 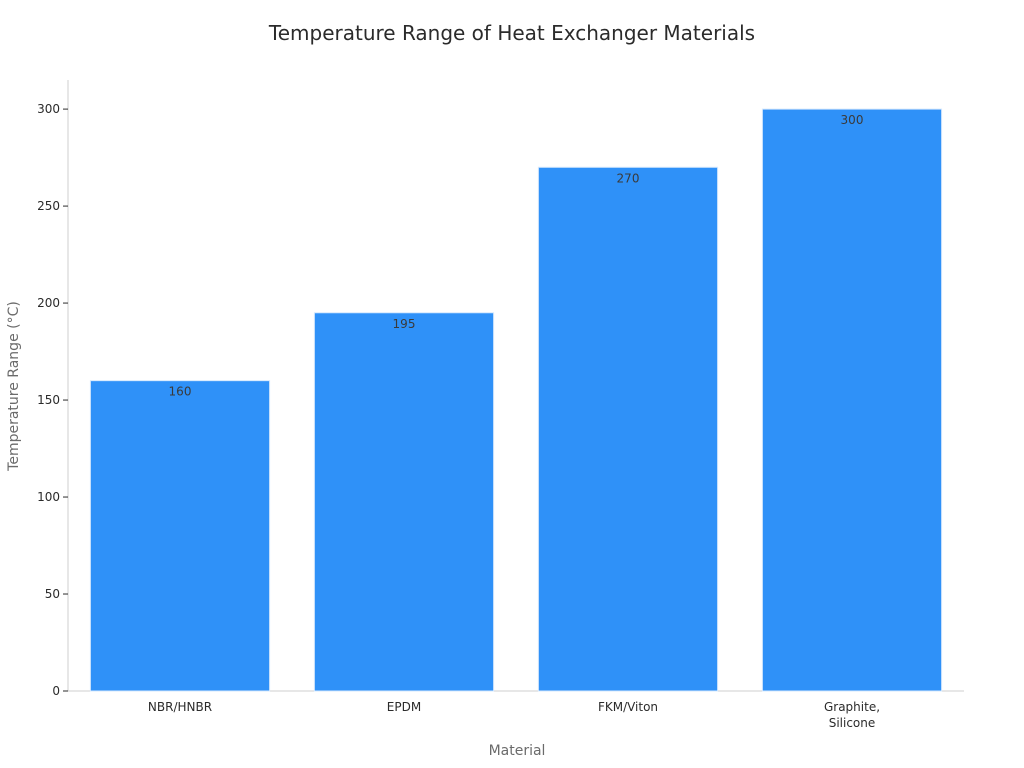 I want to click on x-tick-label-line: Graphite,, so click(x=852, y=707).